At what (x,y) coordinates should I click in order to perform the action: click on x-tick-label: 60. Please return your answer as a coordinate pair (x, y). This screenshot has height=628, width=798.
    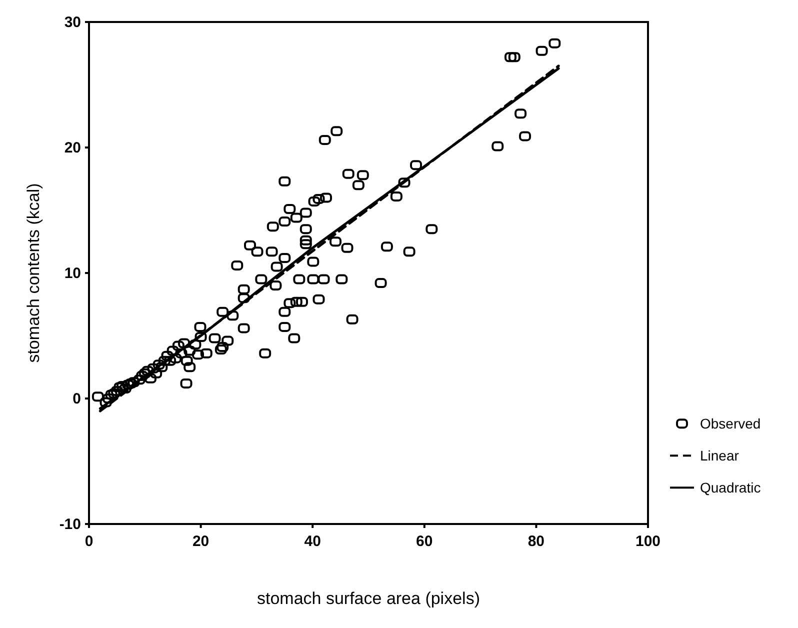
    Looking at the image, I should click on (424, 541).